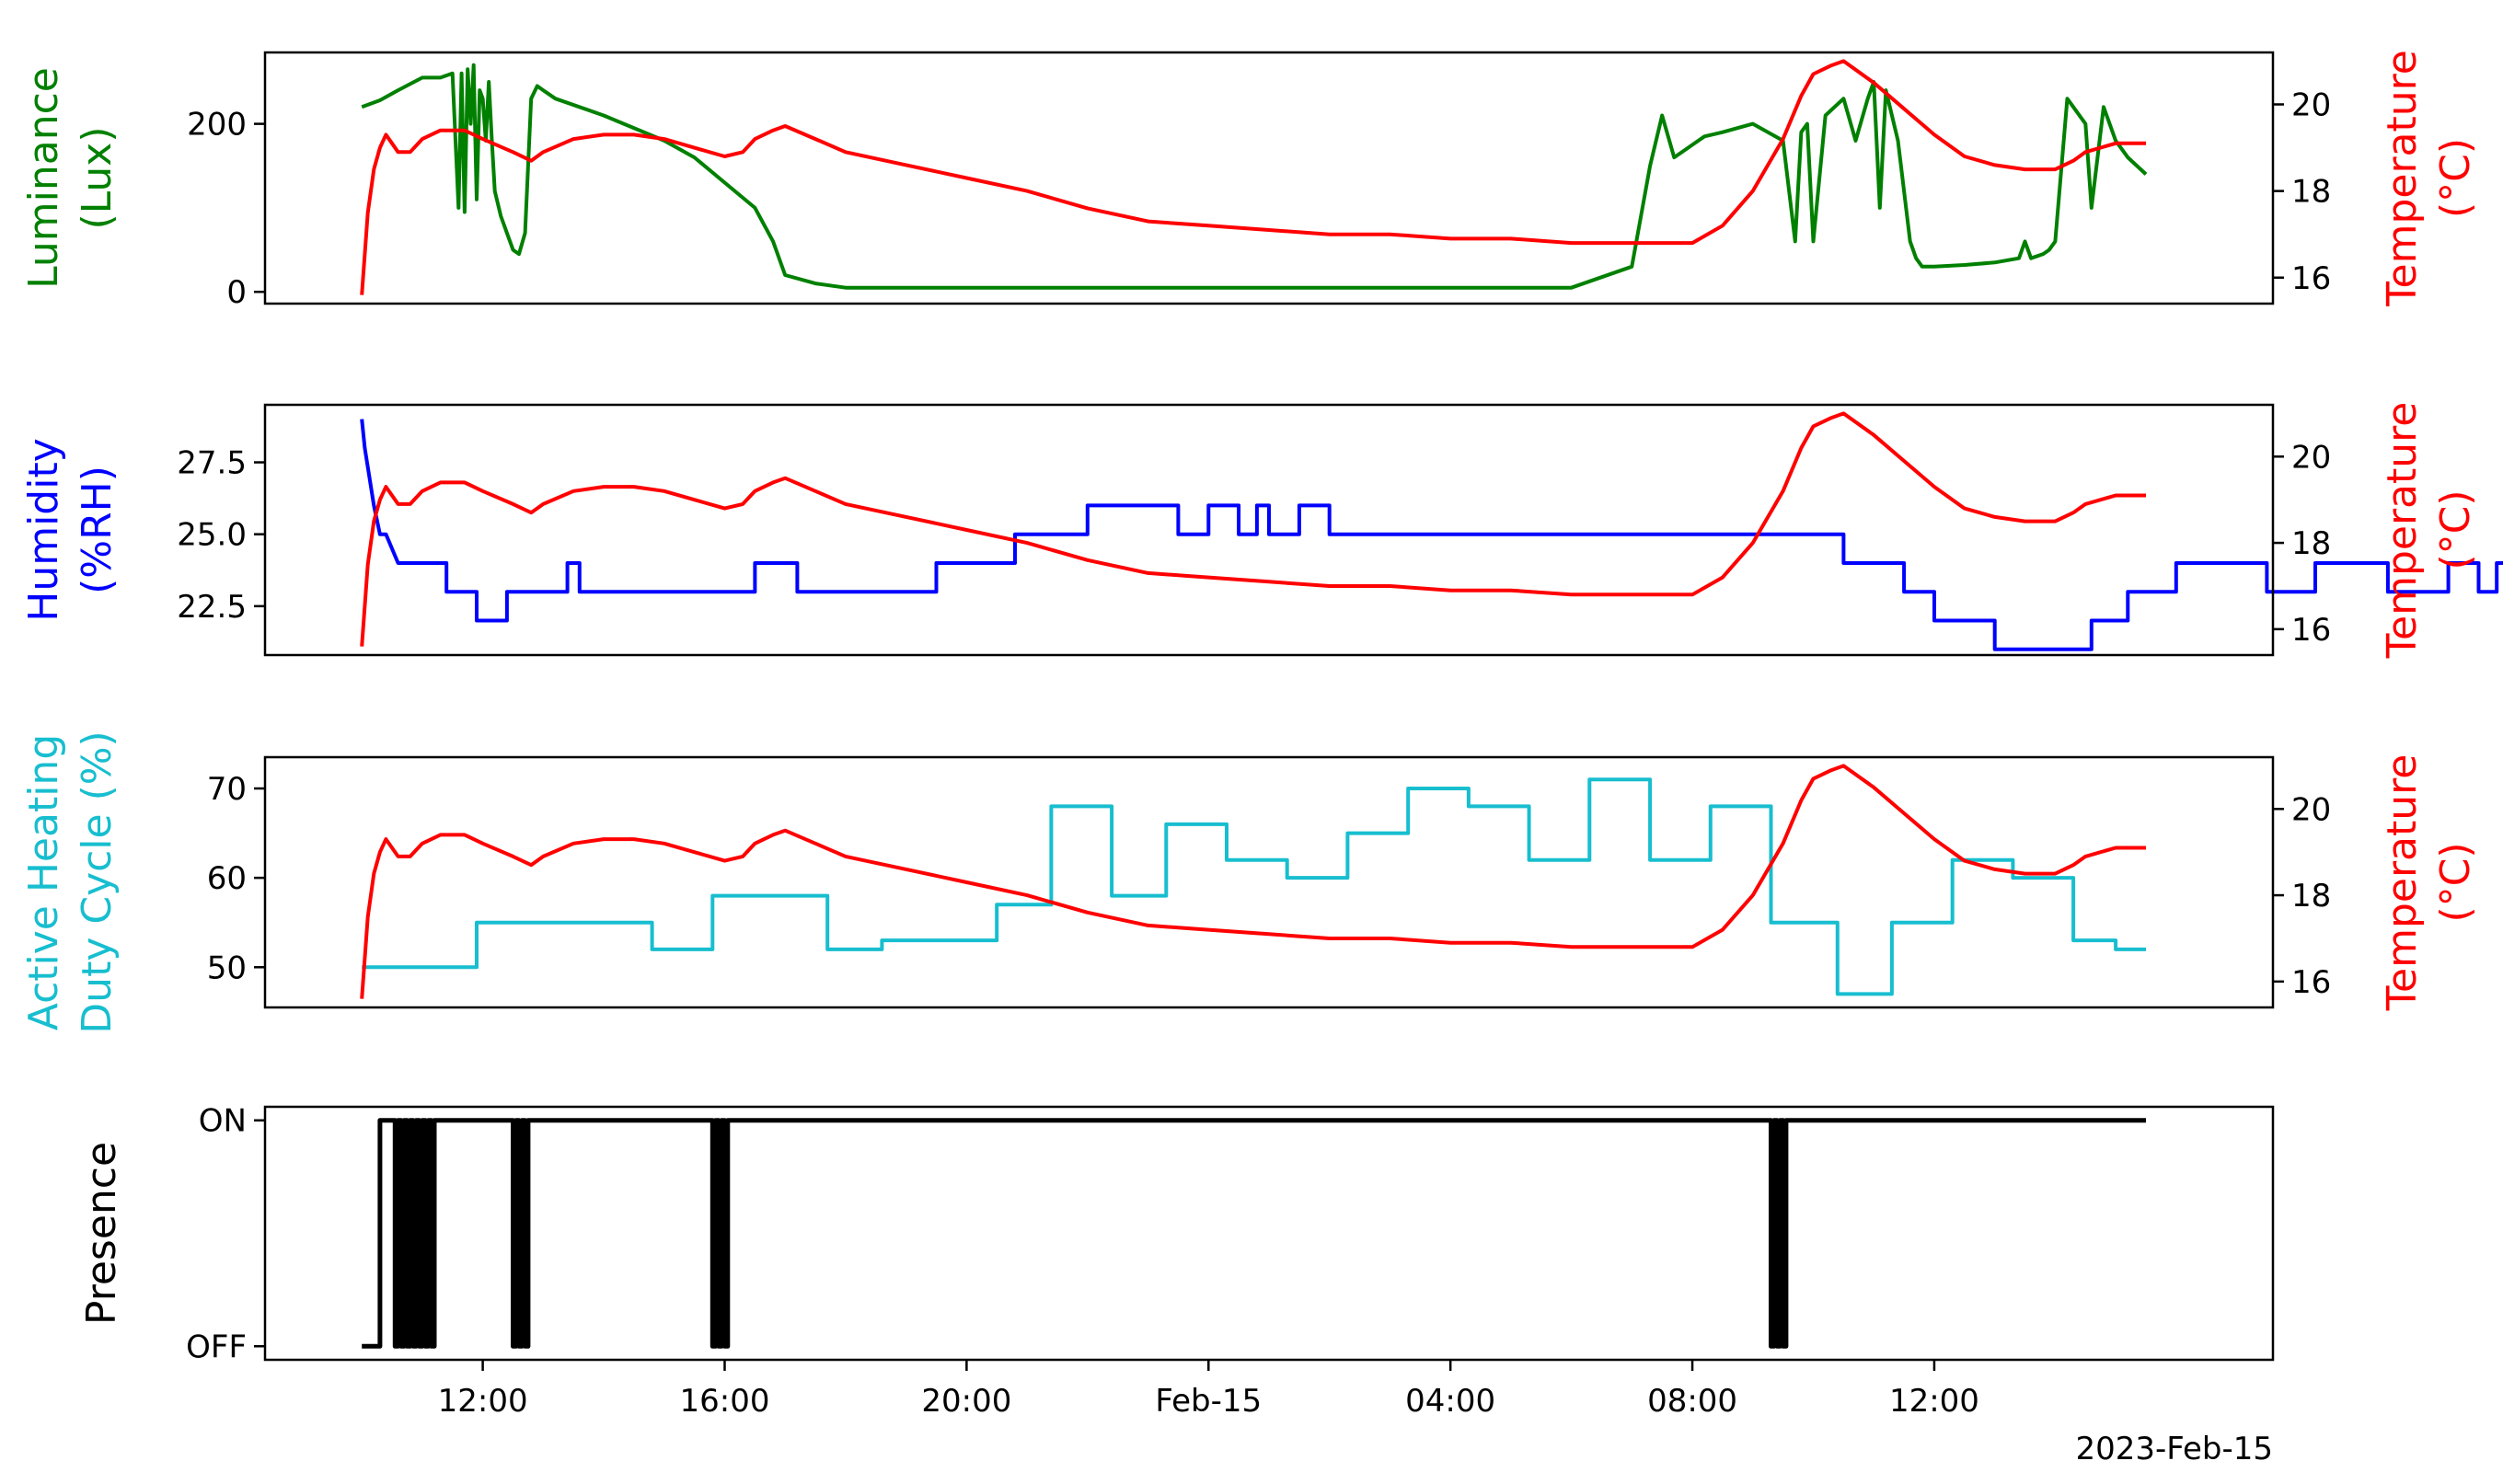 The height and width of the screenshot is (1484, 2503). What do you see at coordinates (43, 530) in the screenshot?
I see `y-axis-label-left: Humidity` at bounding box center [43, 530].